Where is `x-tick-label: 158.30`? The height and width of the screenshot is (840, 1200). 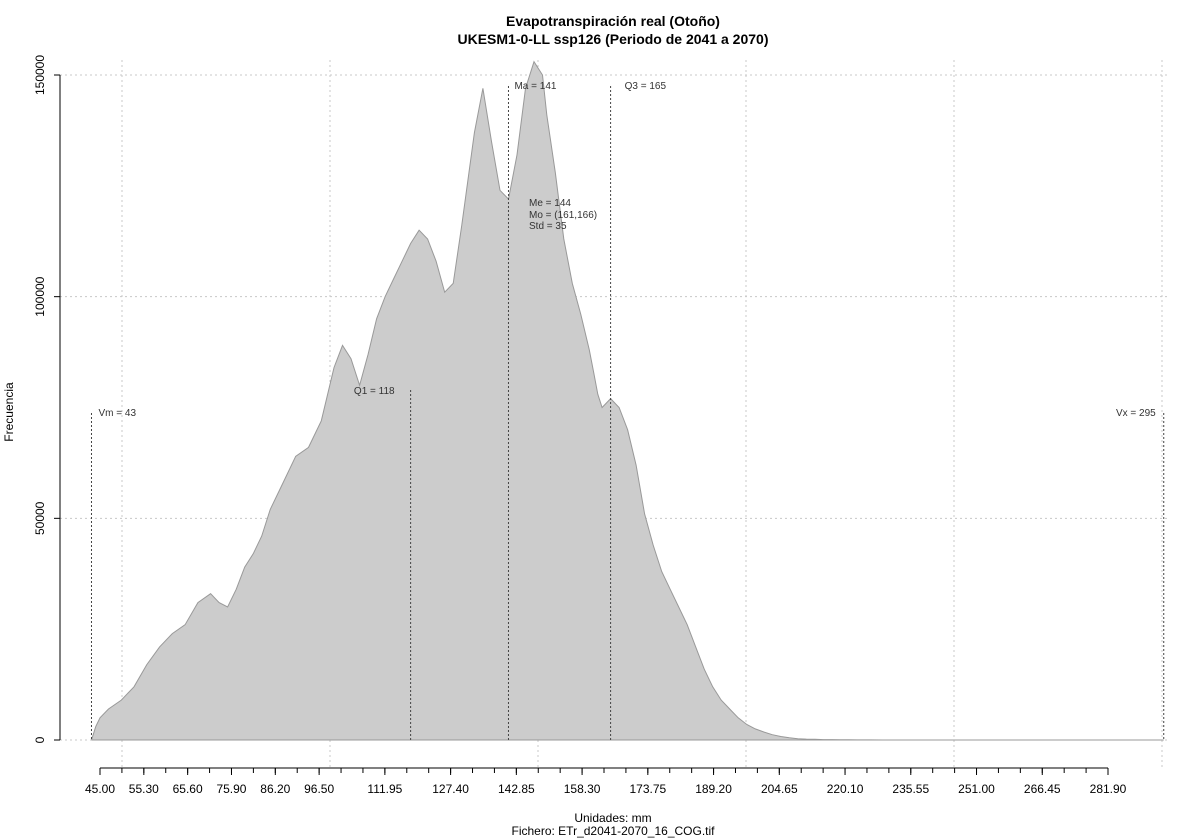
x-tick-label: 158.30 is located at coordinates (582, 789).